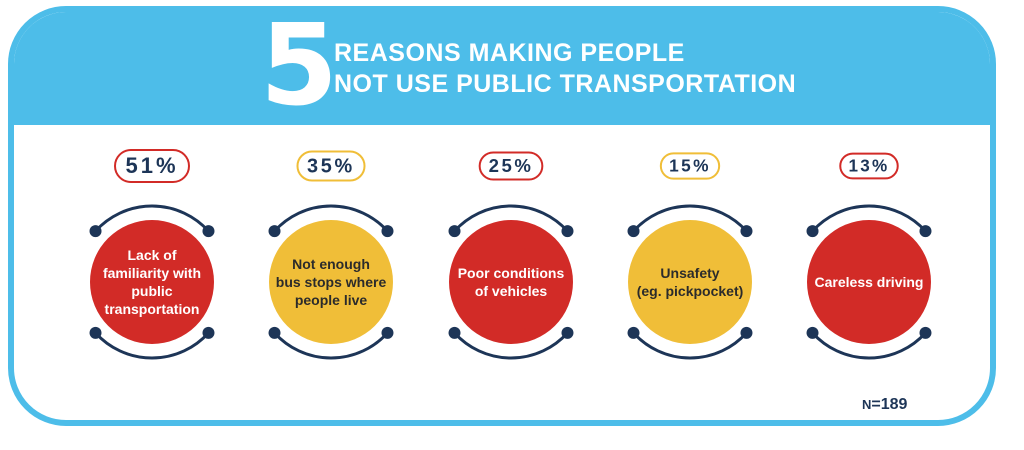 The height and width of the screenshot is (450, 1024). What do you see at coordinates (511, 273) in the screenshot?
I see `reason-label-line: Poor conditions` at bounding box center [511, 273].